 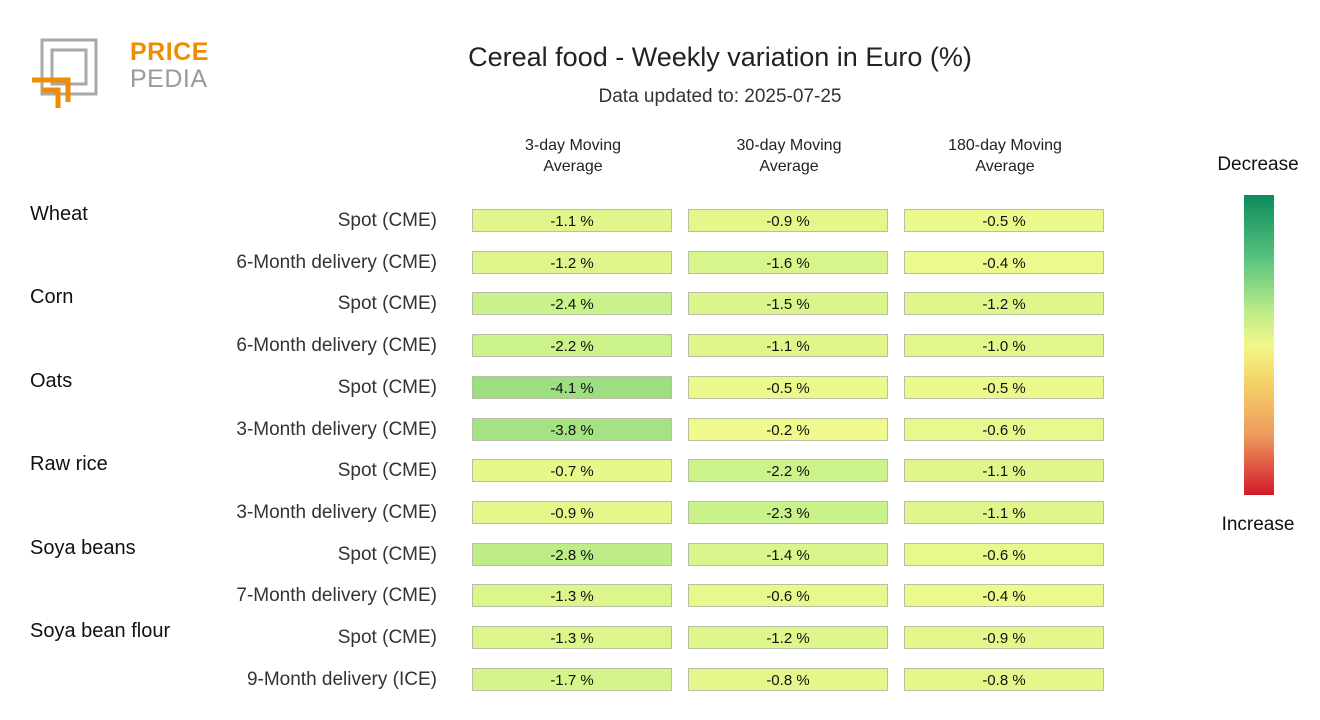 What do you see at coordinates (1005, 156) in the screenshot?
I see `column-header-180day: 180-day Moving Average` at bounding box center [1005, 156].